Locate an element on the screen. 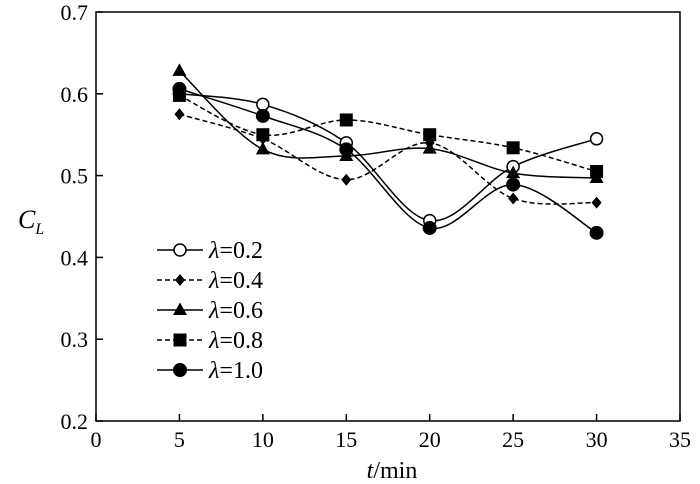 The width and height of the screenshot is (700, 484). x-tick-label: 30 is located at coordinates (597, 439).